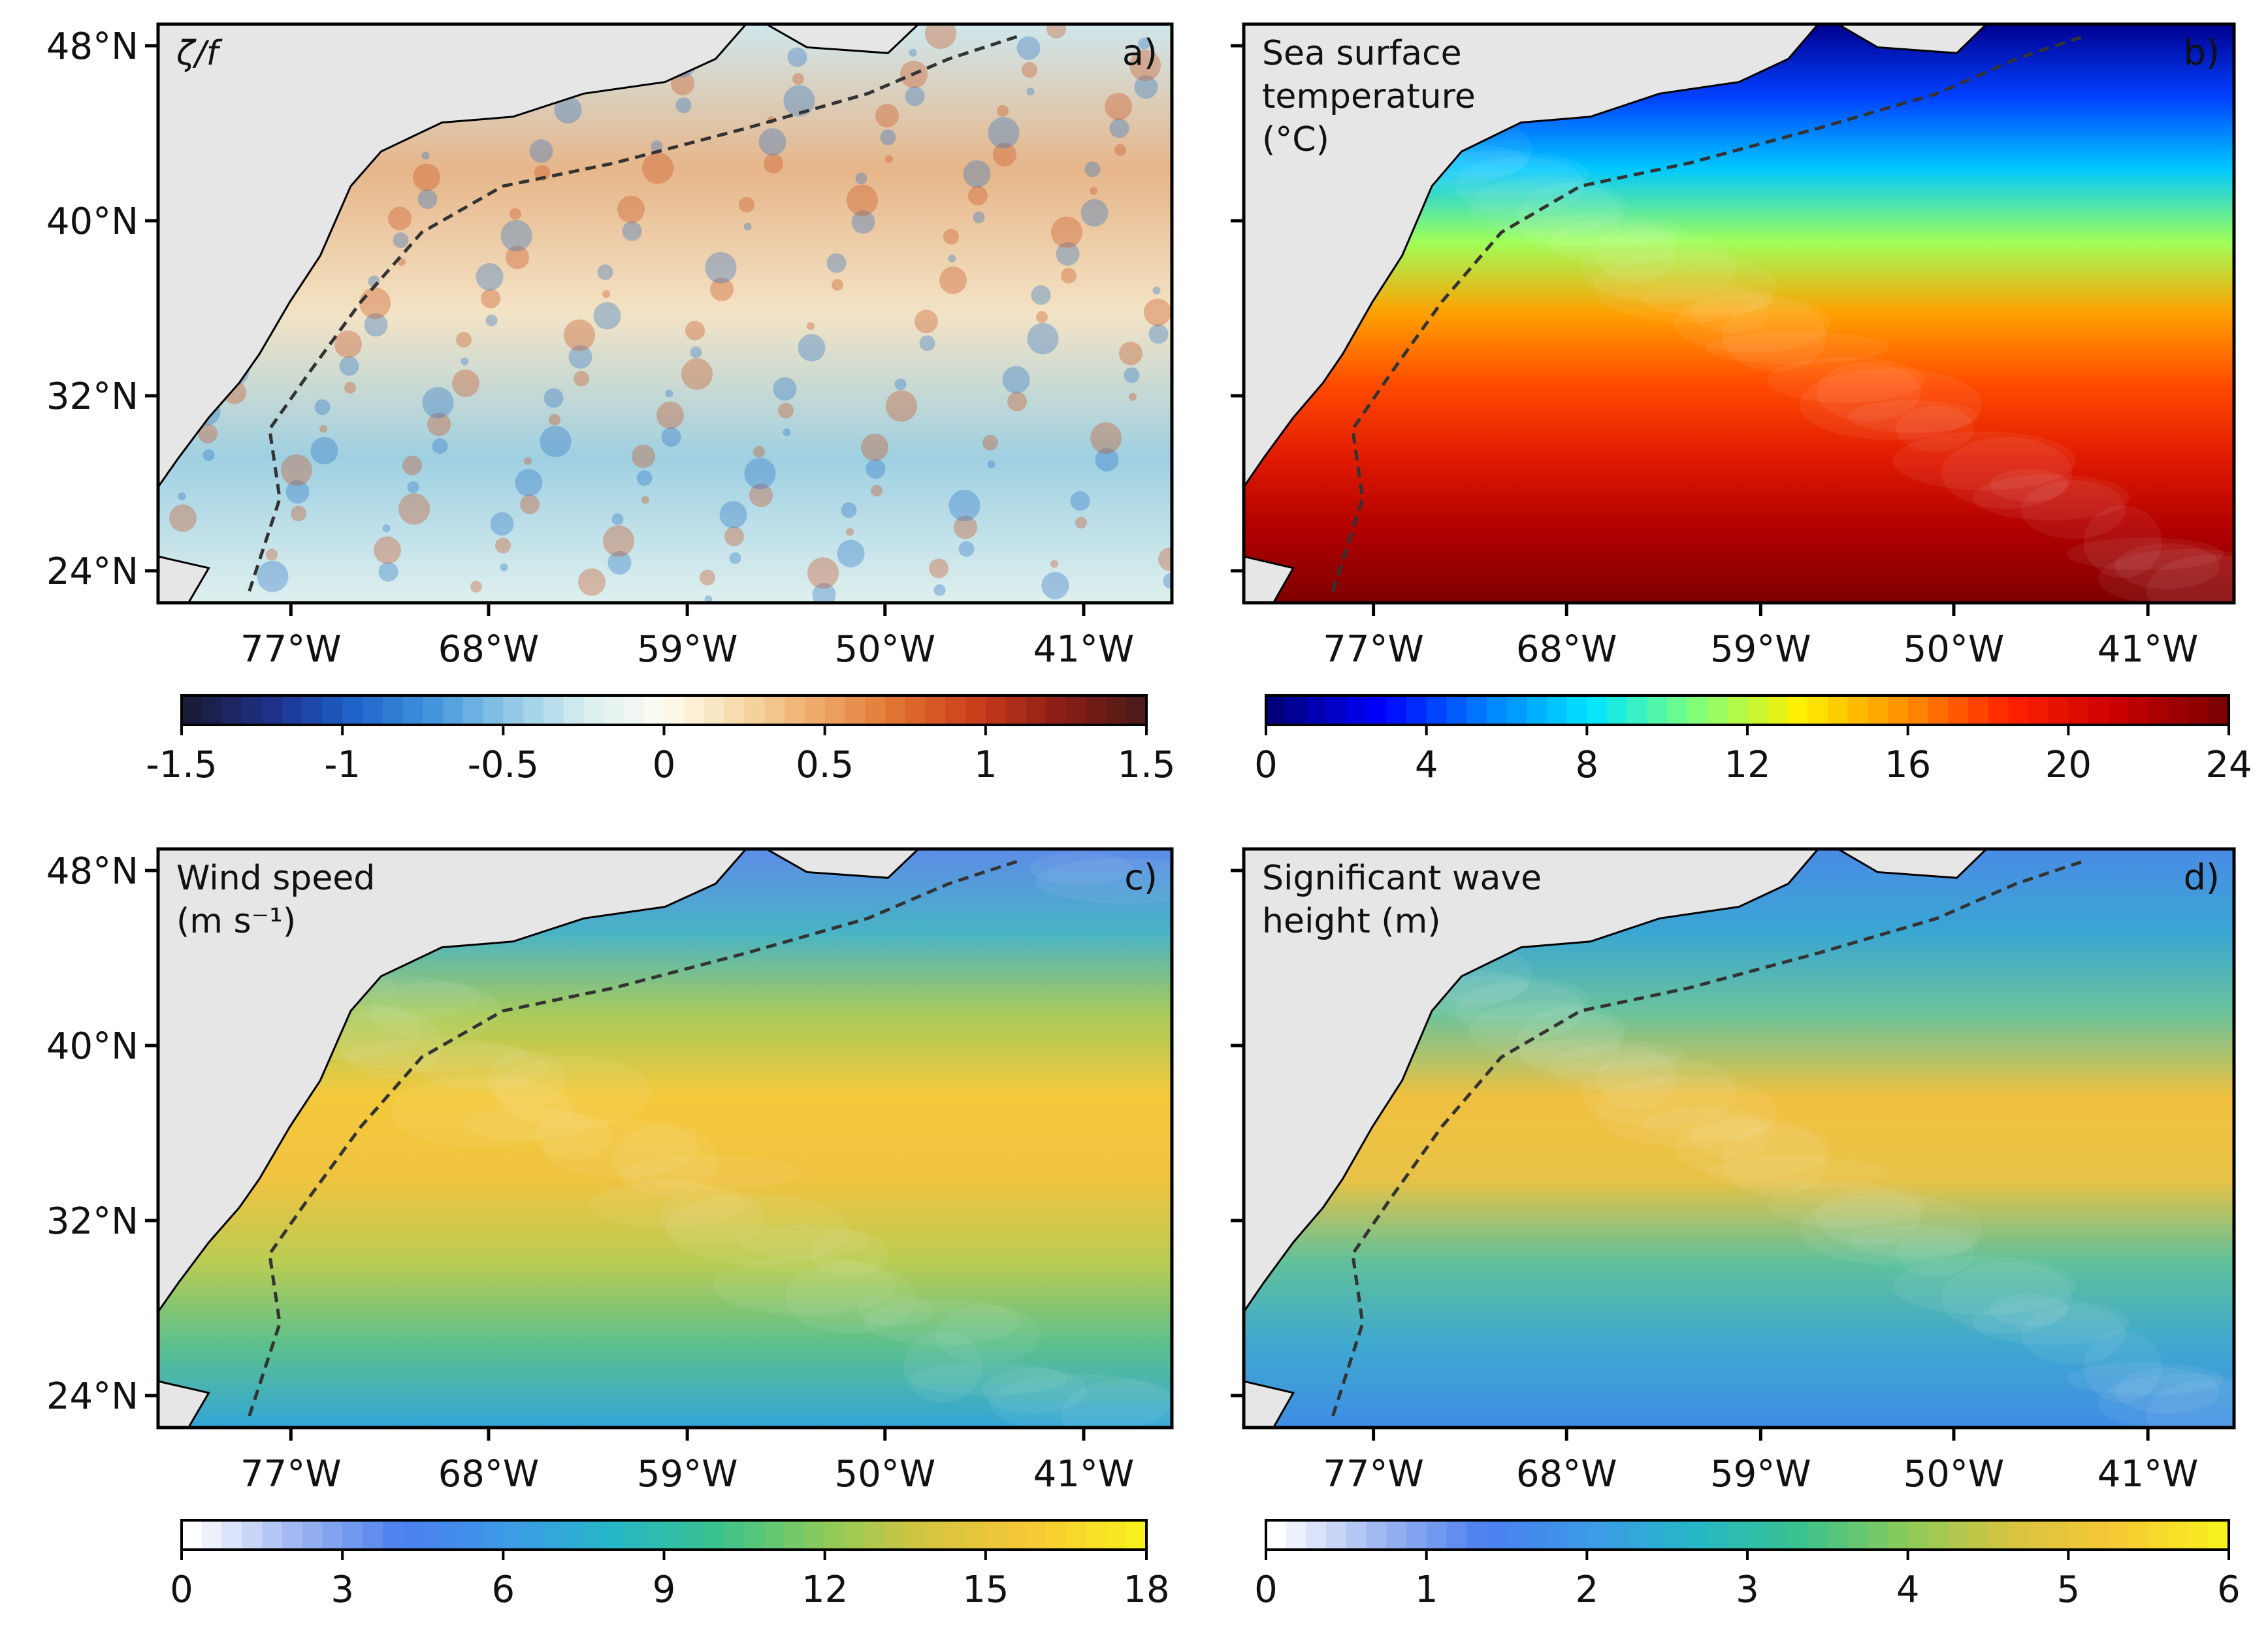 The width and height of the screenshot is (2268, 1630). I want to click on land-north-b, so click(1912, 39).